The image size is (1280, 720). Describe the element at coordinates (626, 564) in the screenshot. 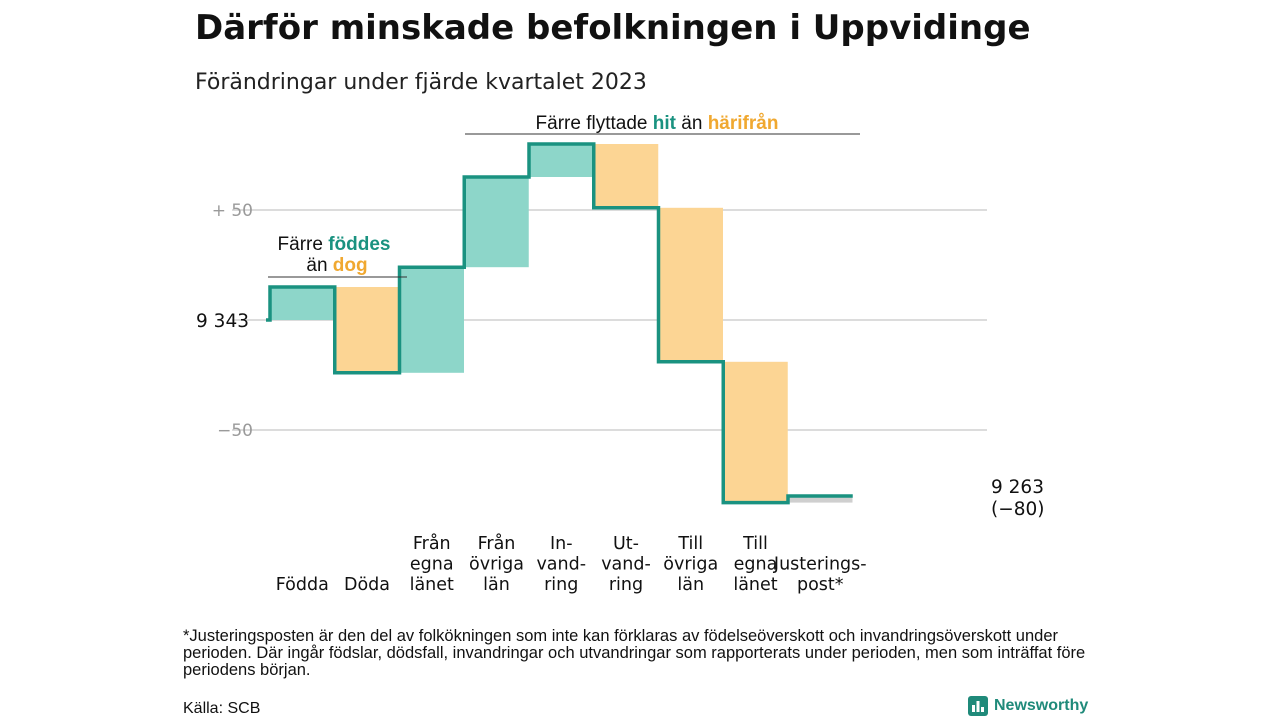

I see `category-label: Ut-vand-ring` at that location.